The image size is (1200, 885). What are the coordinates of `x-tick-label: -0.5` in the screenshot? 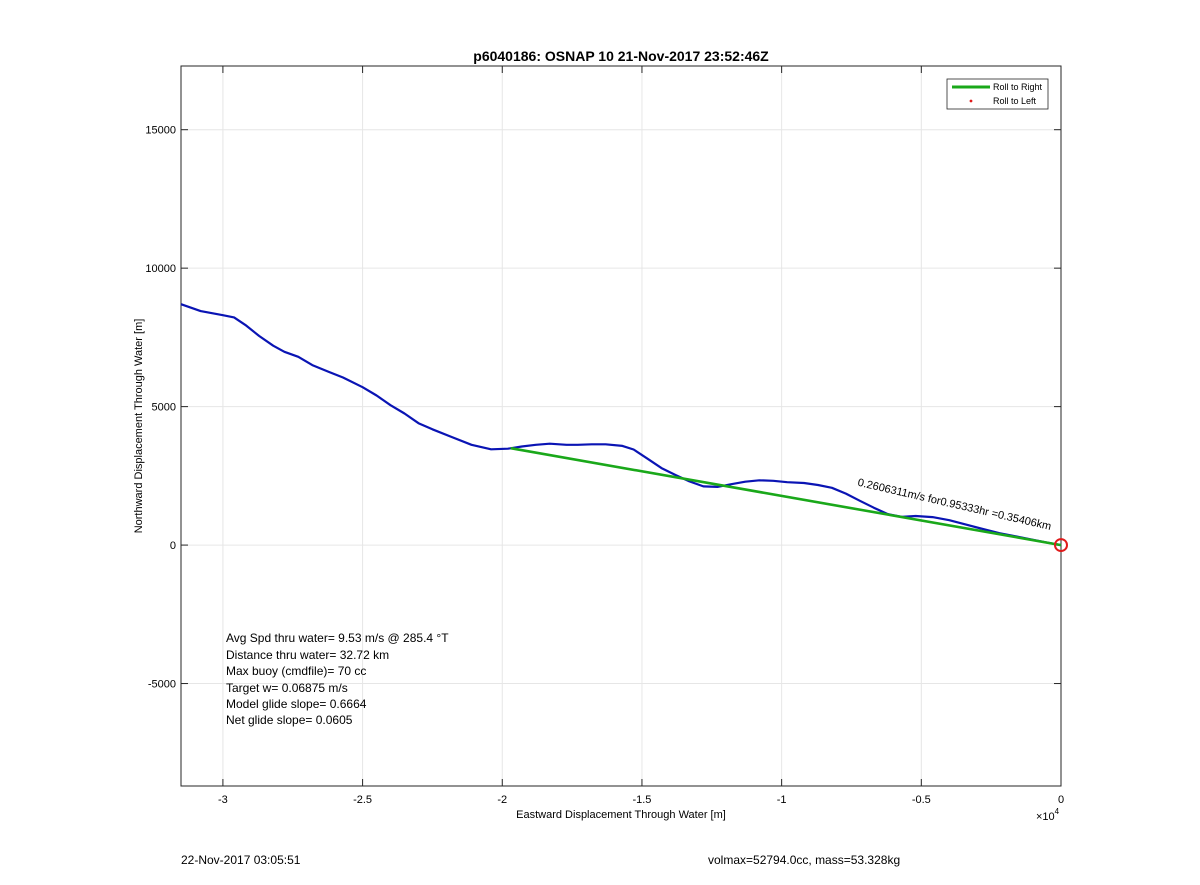 It's located at (921, 800).